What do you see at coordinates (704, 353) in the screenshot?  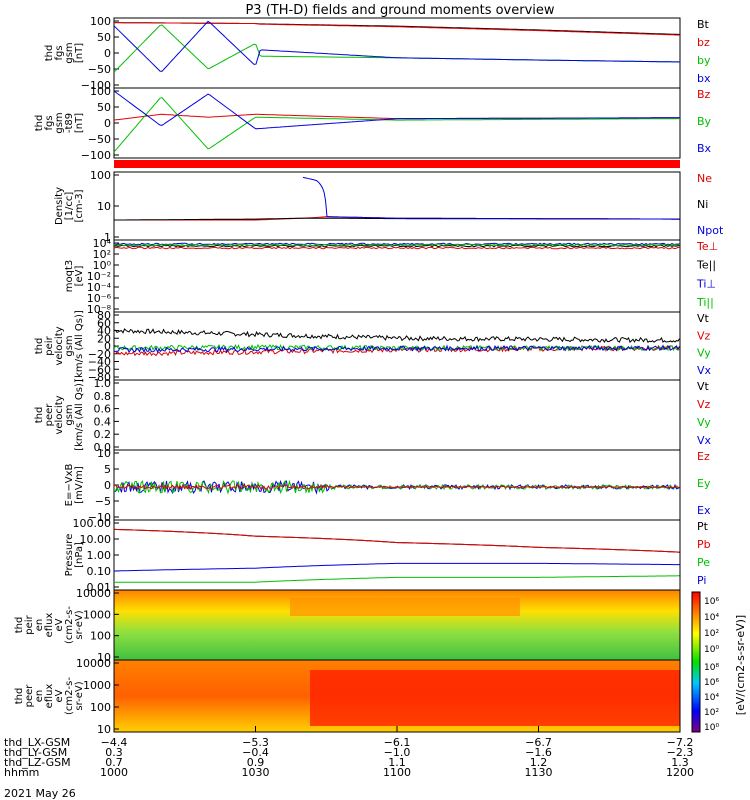 I see `legend-vy: Vy` at bounding box center [704, 353].